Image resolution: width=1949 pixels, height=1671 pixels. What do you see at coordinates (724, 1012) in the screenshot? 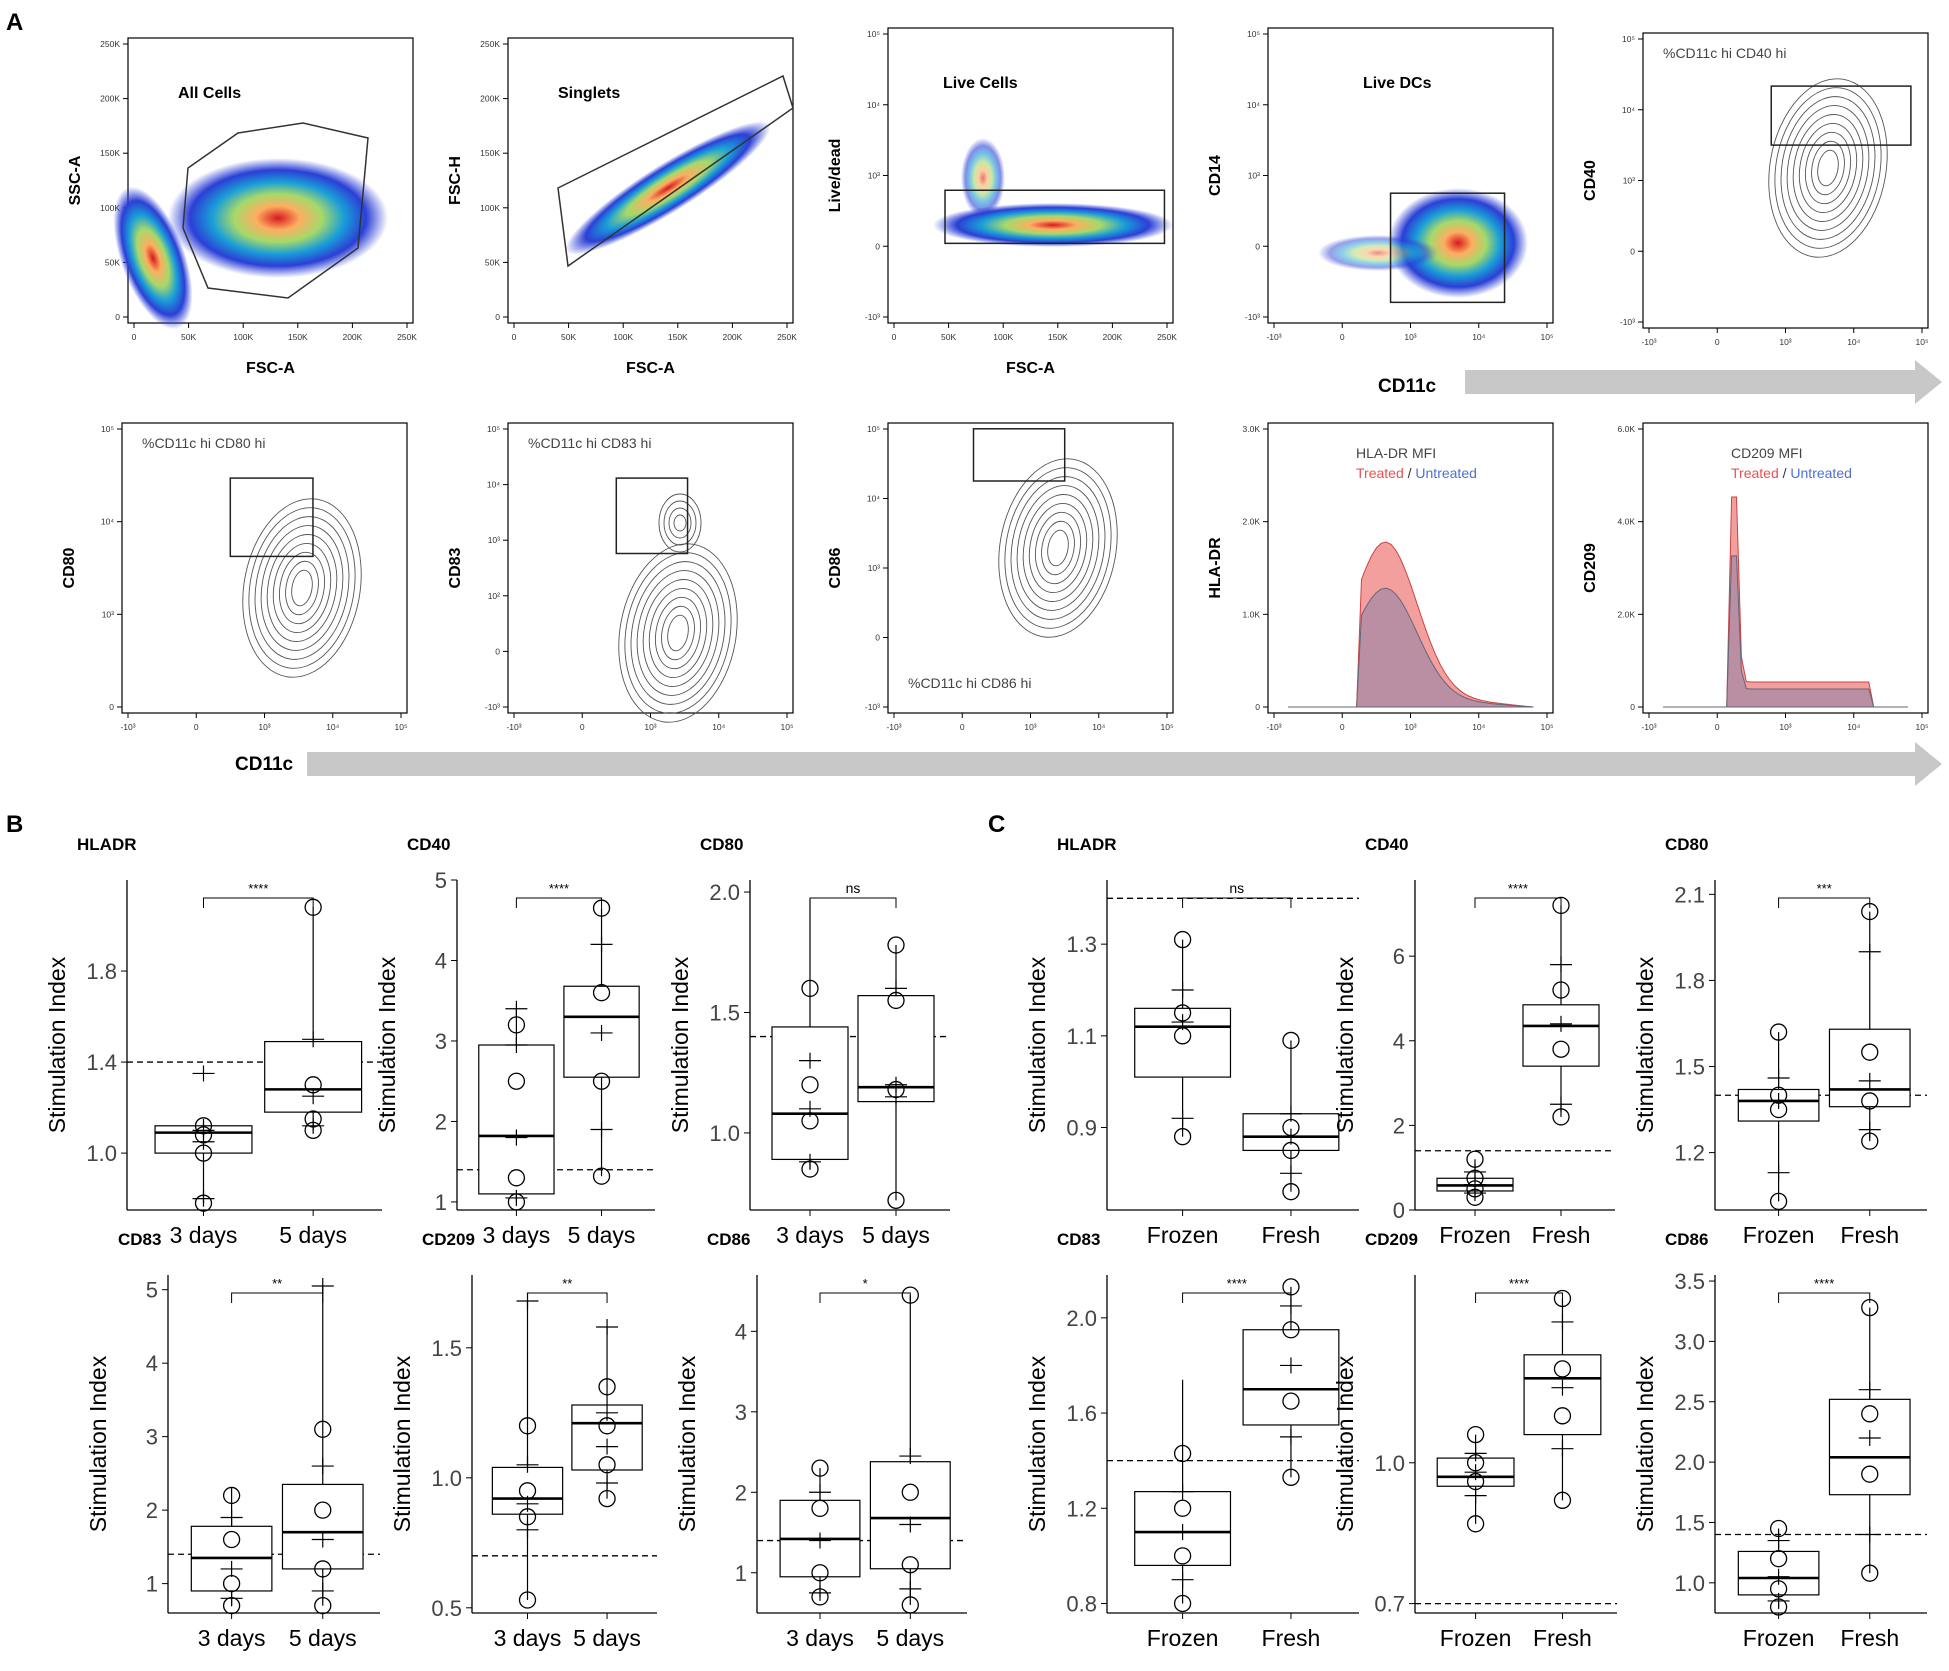
I see `y-tick-label: 1.5` at bounding box center [724, 1012].